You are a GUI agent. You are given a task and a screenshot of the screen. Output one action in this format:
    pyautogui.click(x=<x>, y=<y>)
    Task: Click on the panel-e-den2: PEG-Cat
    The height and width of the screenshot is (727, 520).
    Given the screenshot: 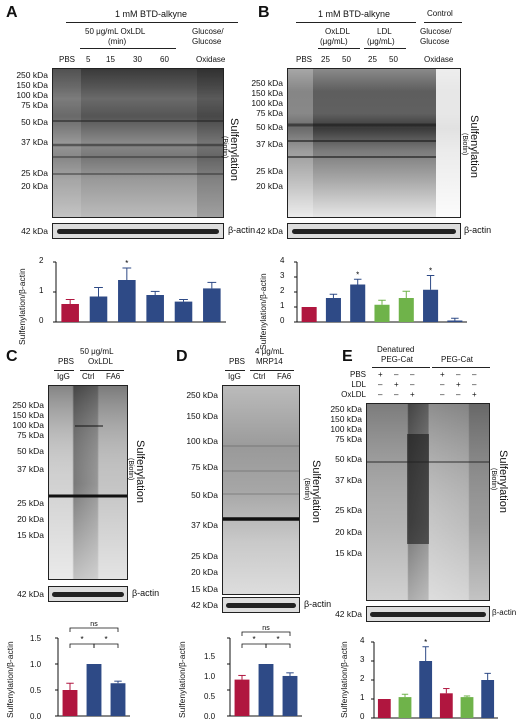 What is the action you would take?
    pyautogui.click(x=397, y=359)
    